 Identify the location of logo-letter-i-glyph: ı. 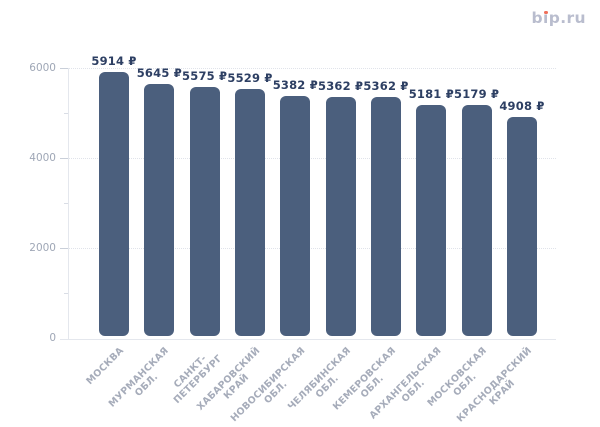
(546, 18).